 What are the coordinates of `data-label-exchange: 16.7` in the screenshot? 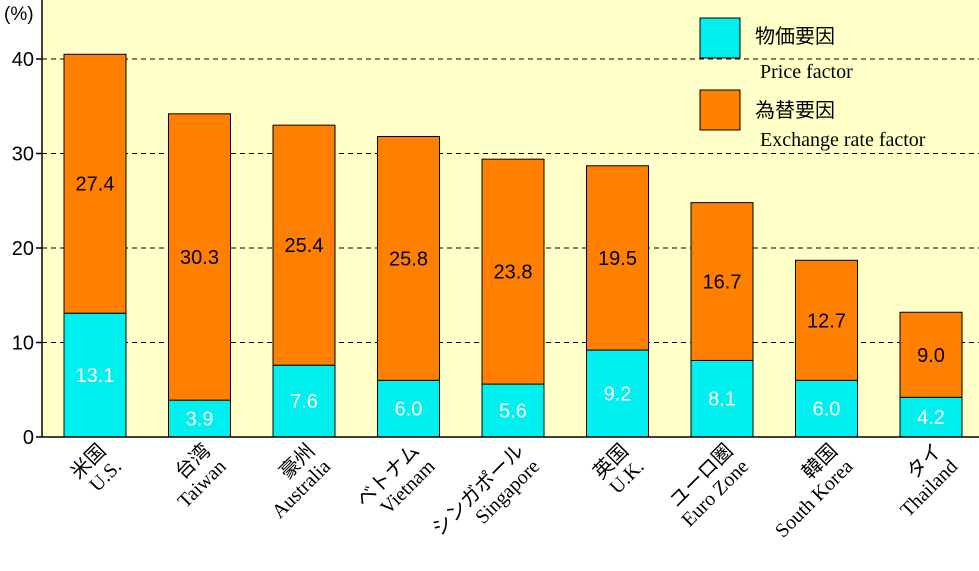 It's located at (722, 283).